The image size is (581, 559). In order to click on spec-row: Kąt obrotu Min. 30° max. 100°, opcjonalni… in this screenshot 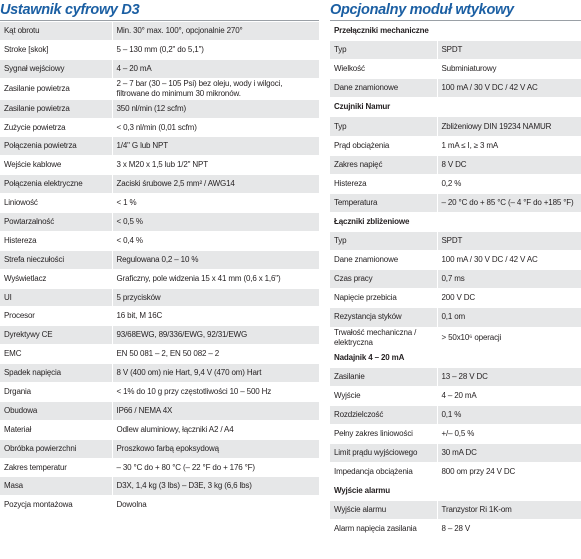, I will do `click(159, 31)`.